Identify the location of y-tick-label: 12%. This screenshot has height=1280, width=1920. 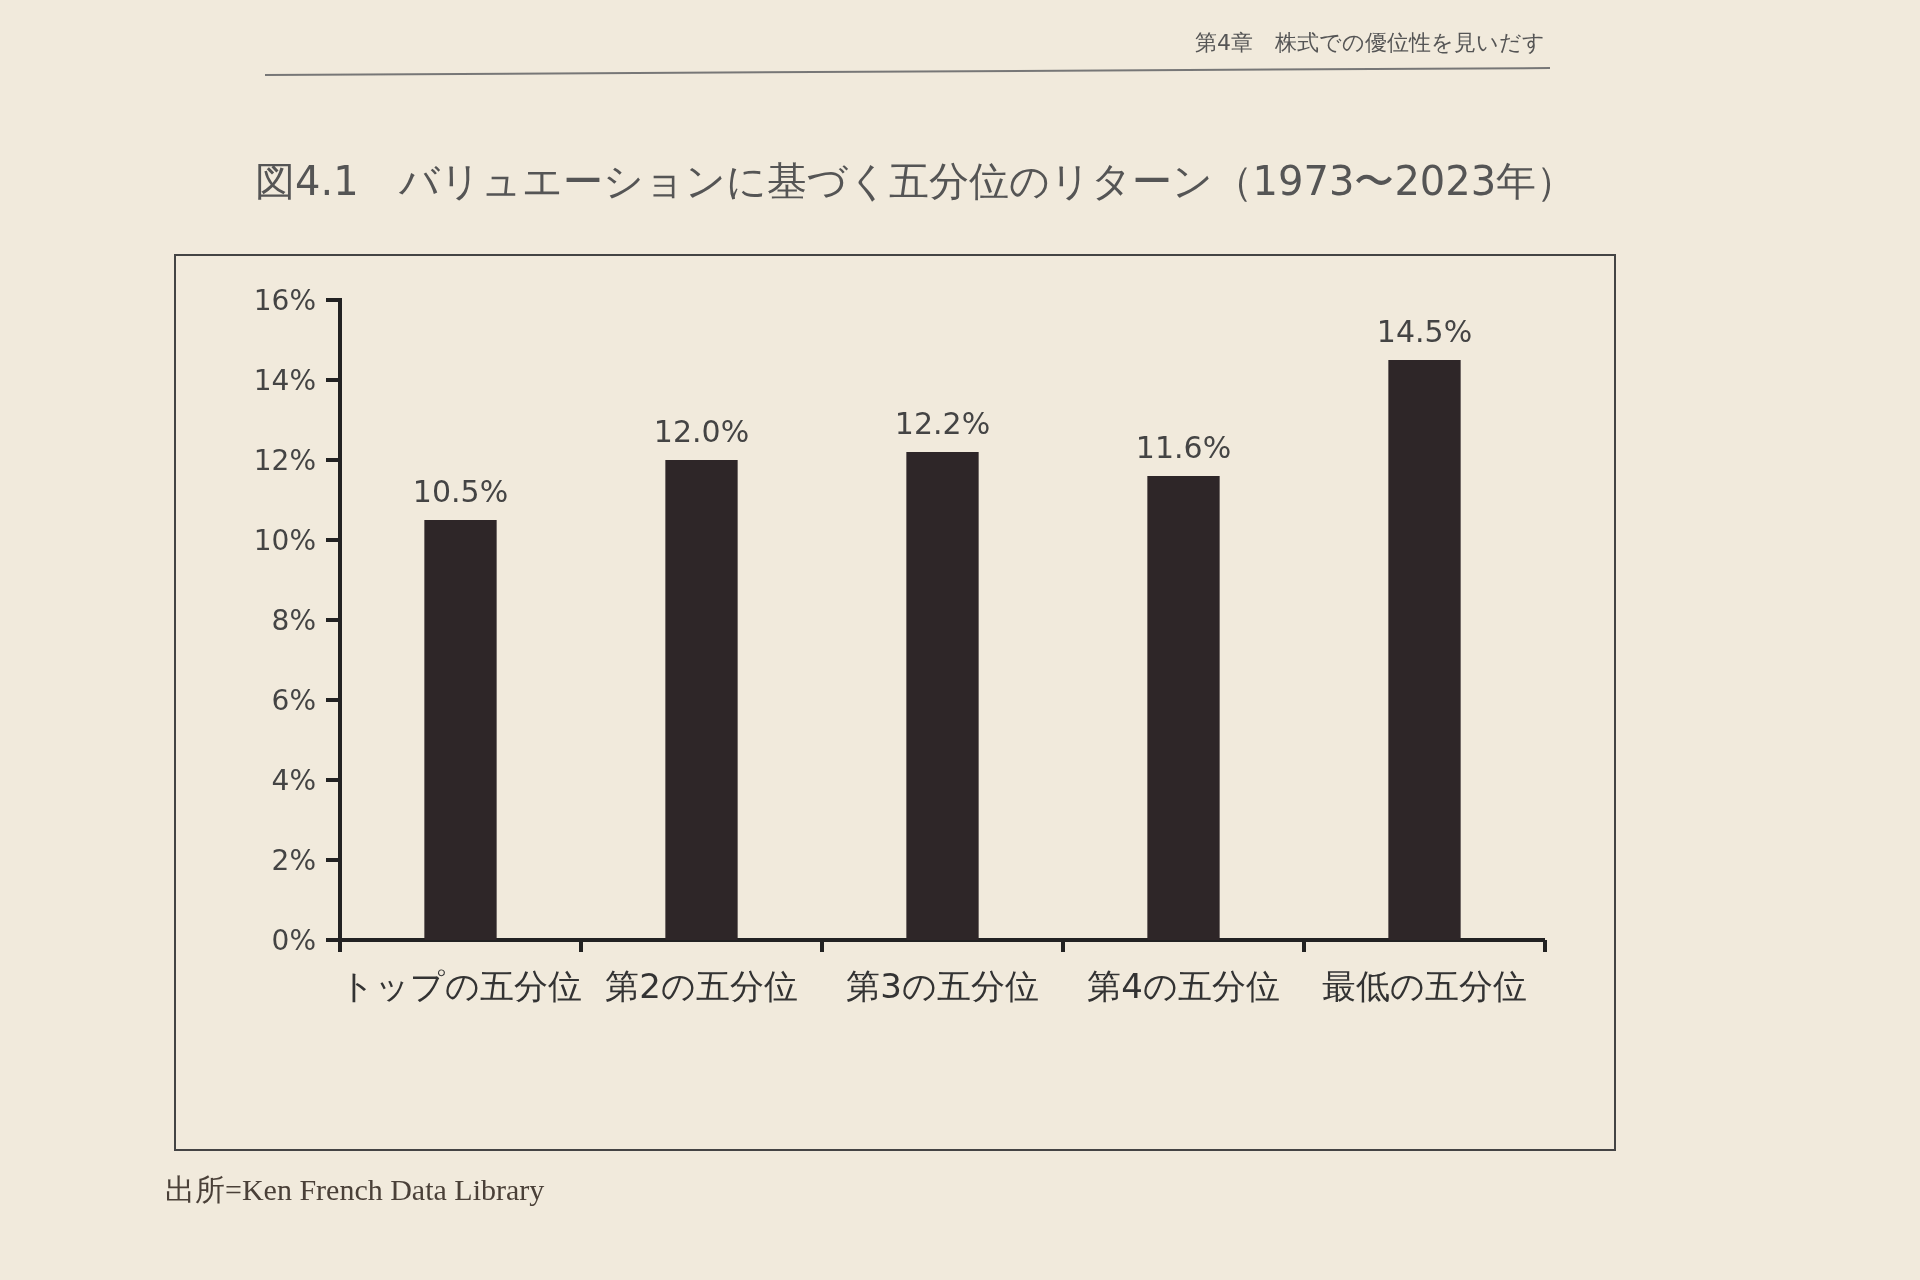
(284, 460).